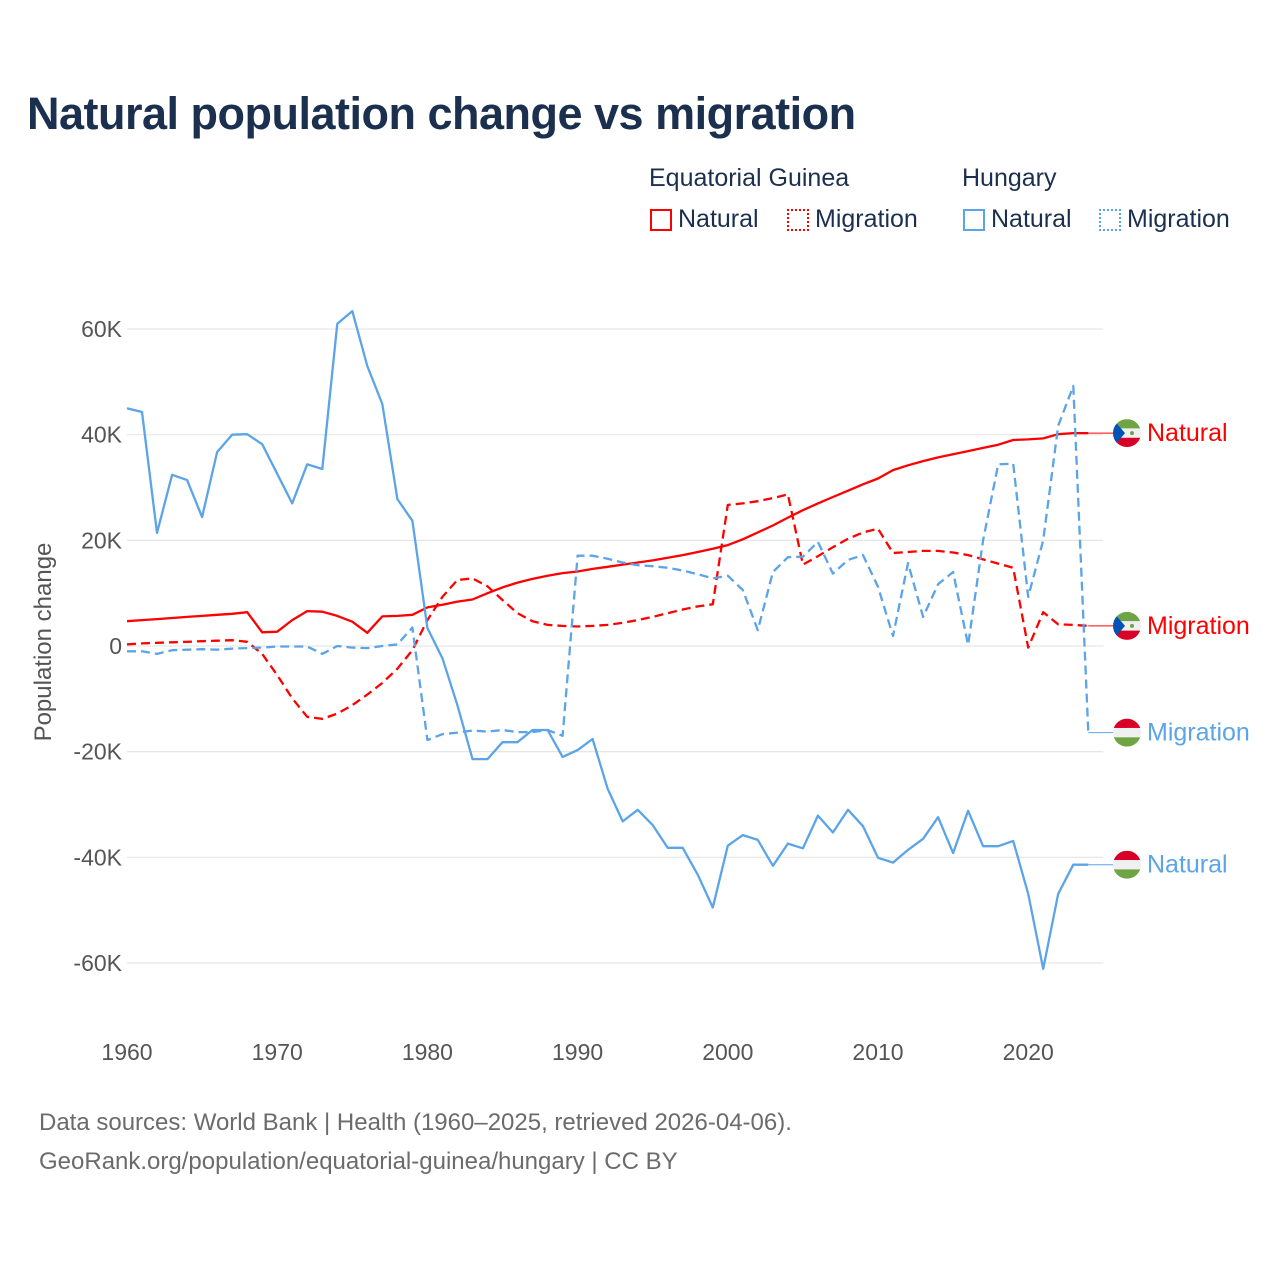  I want to click on x-tick-label: 2000, so click(727, 1052).